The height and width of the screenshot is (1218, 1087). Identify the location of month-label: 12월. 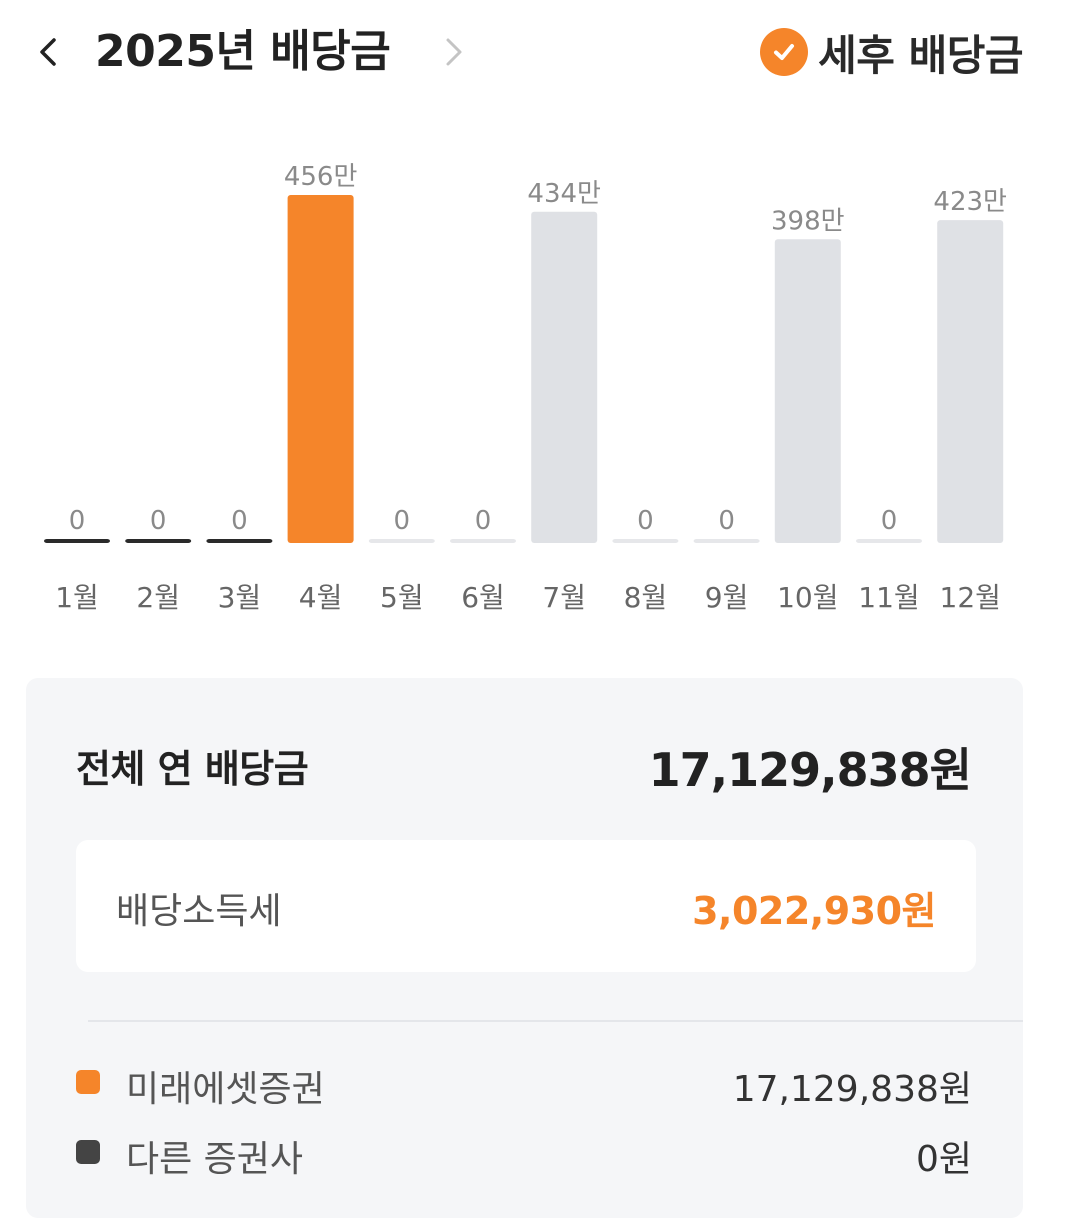
(970, 597).